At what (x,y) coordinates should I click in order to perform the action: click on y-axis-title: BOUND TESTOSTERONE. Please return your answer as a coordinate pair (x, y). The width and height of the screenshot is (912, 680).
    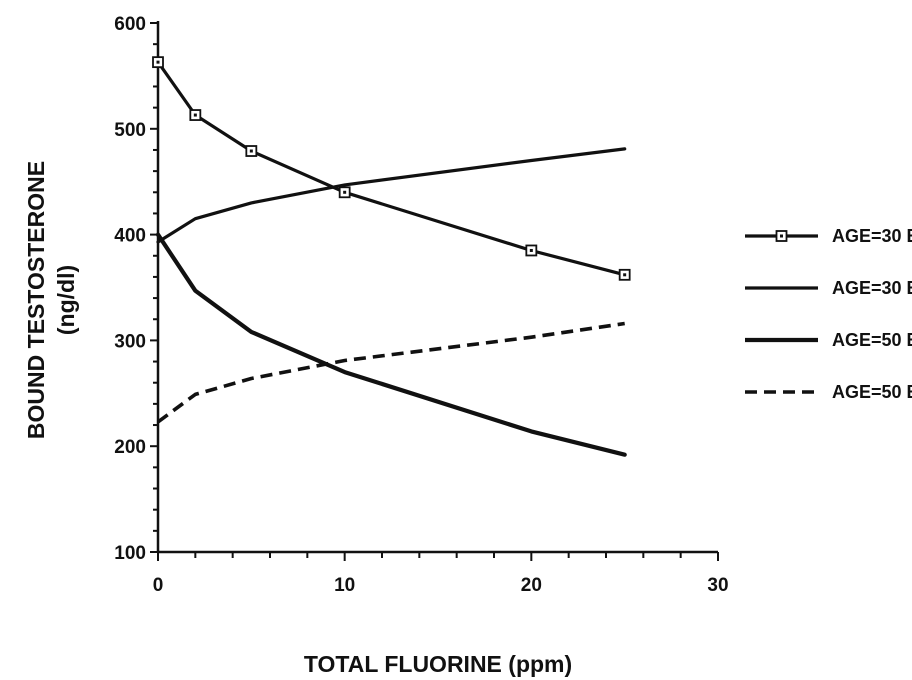
    Looking at the image, I should click on (36, 300).